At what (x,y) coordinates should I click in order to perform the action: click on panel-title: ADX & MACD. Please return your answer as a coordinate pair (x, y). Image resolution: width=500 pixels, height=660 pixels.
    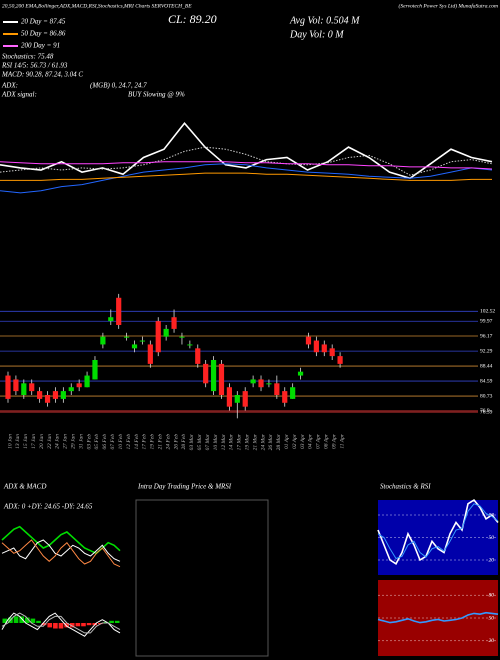
    Looking at the image, I should click on (24, 487).